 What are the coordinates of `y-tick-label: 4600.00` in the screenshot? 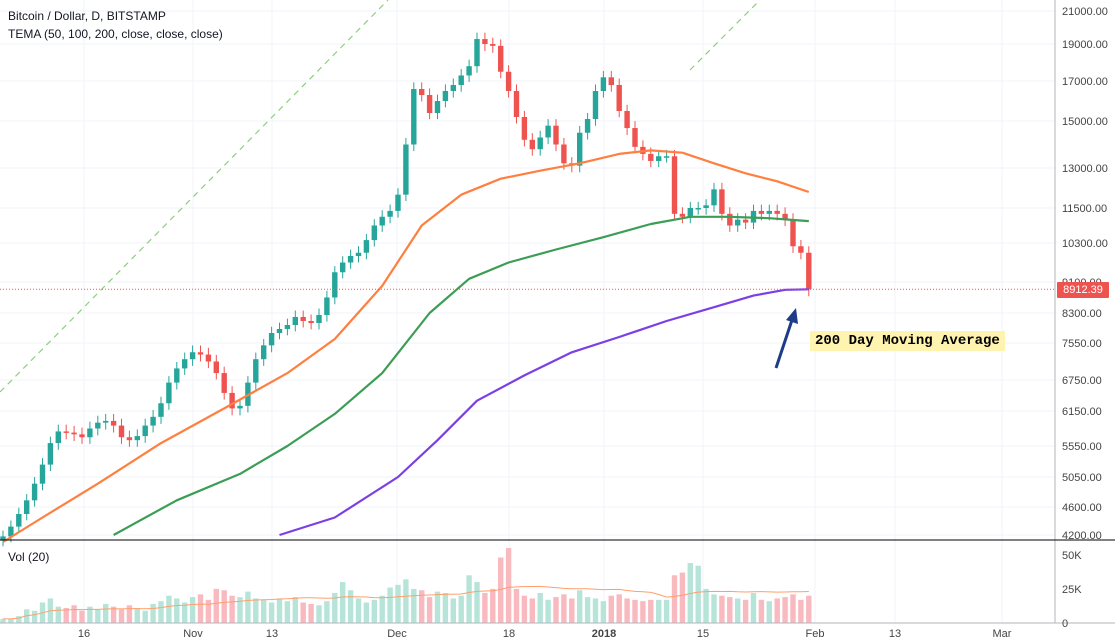 It's located at (1082, 508).